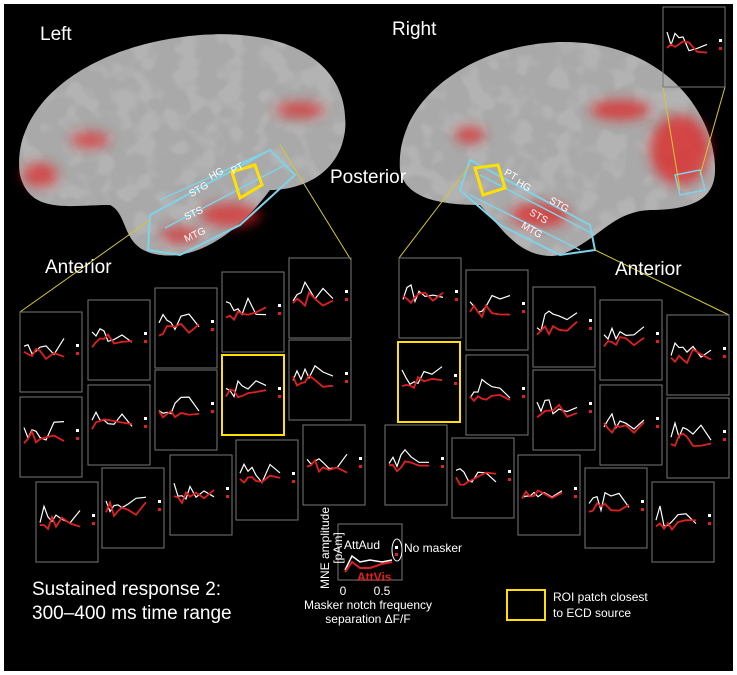 This screenshot has height=675, width=737. Describe the element at coordinates (368, 177) in the screenshot. I see `direction-label: Posterior` at that location.